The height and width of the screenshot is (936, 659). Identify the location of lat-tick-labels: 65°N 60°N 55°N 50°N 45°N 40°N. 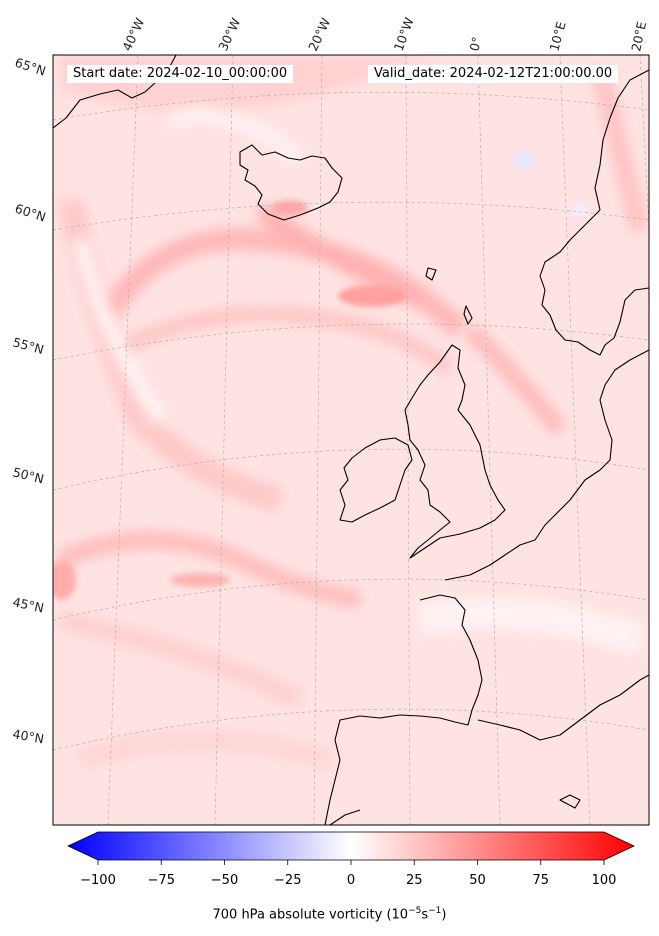
(29, 401).